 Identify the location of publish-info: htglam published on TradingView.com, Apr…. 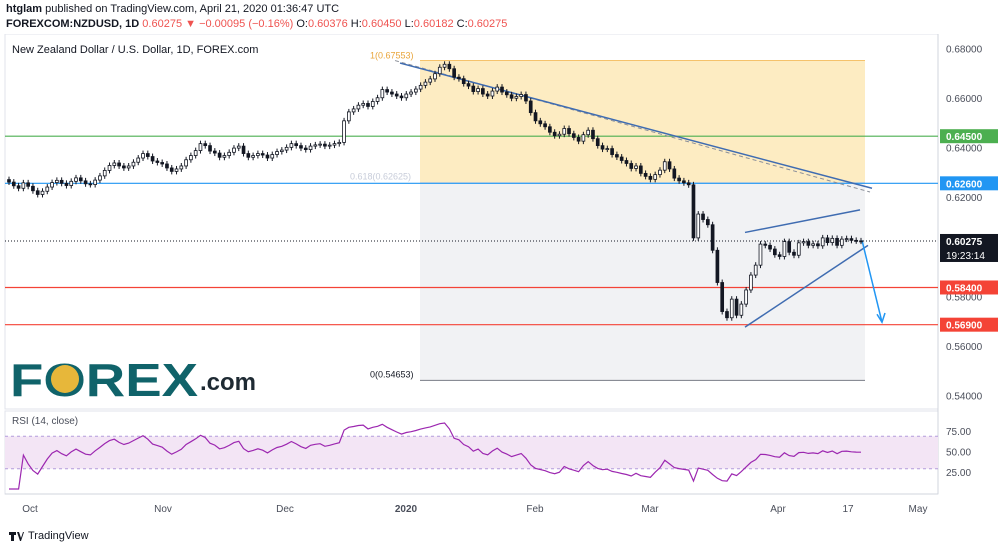
(172, 9).